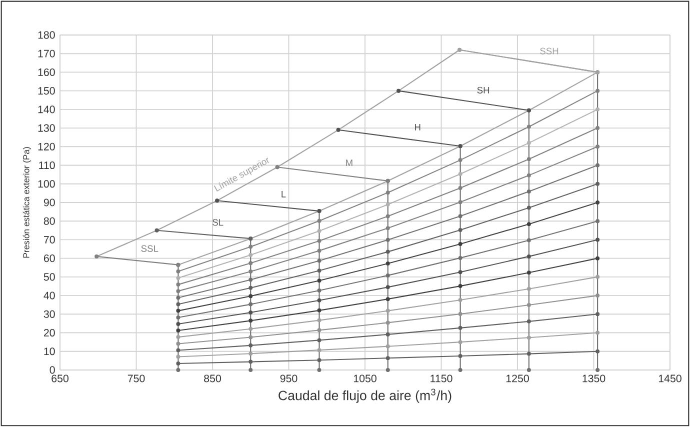 This screenshot has width=690, height=427. What do you see at coordinates (349, 163) in the screenshot?
I see `series-label: M` at bounding box center [349, 163].